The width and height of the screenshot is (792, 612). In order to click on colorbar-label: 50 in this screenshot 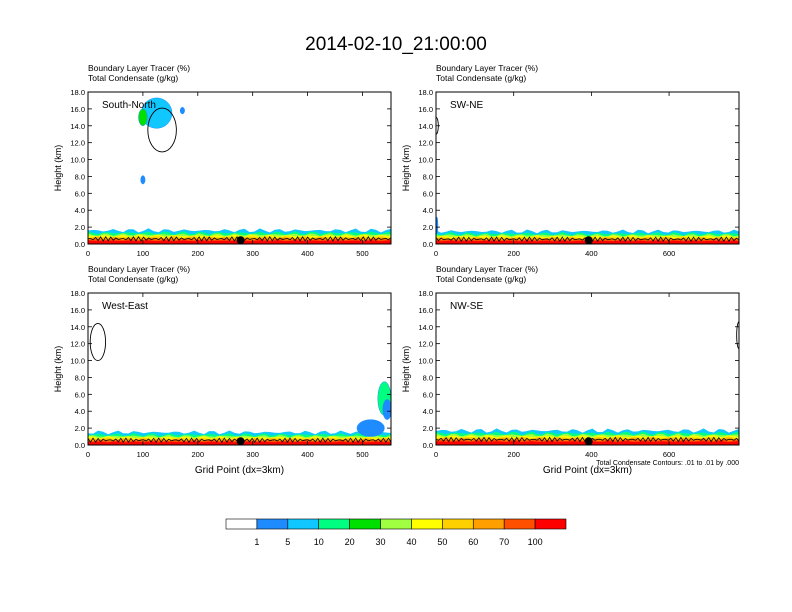, I will do `click(442, 542)`.